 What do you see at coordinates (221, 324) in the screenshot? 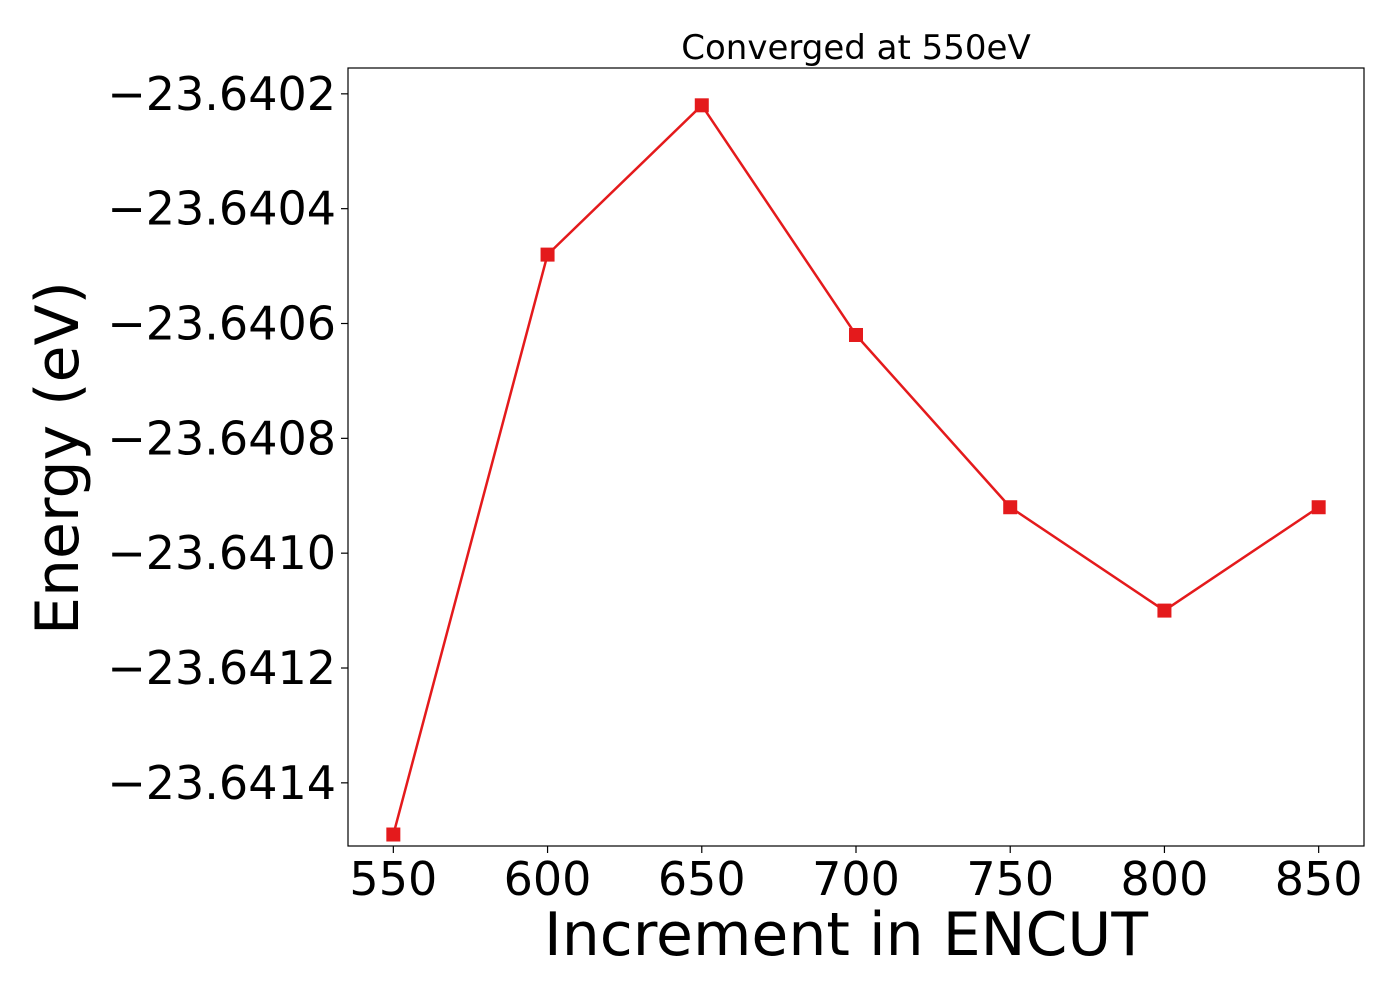
I see `y-tick-label: −23.6406` at bounding box center [221, 324].